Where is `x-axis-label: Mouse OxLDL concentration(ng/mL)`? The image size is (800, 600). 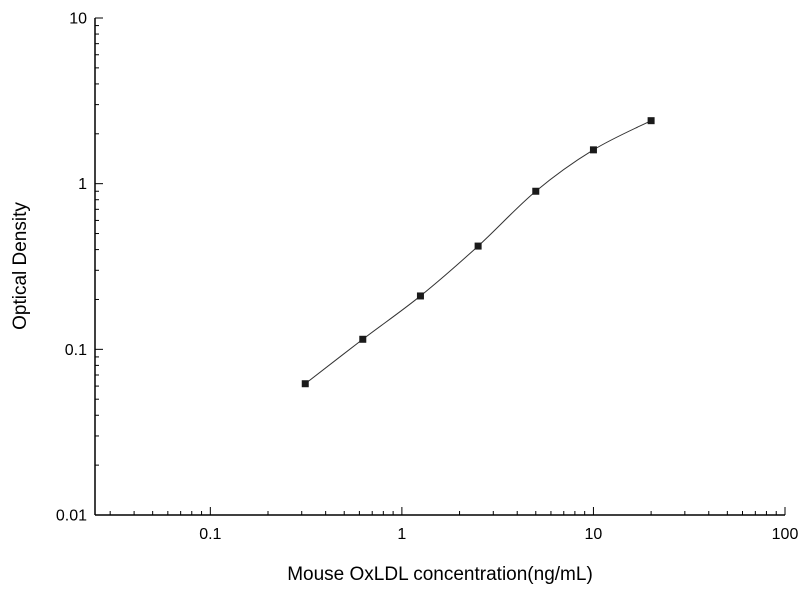
x-axis-label: Mouse OxLDL concentration(ng/mL) is located at coordinates (440, 574).